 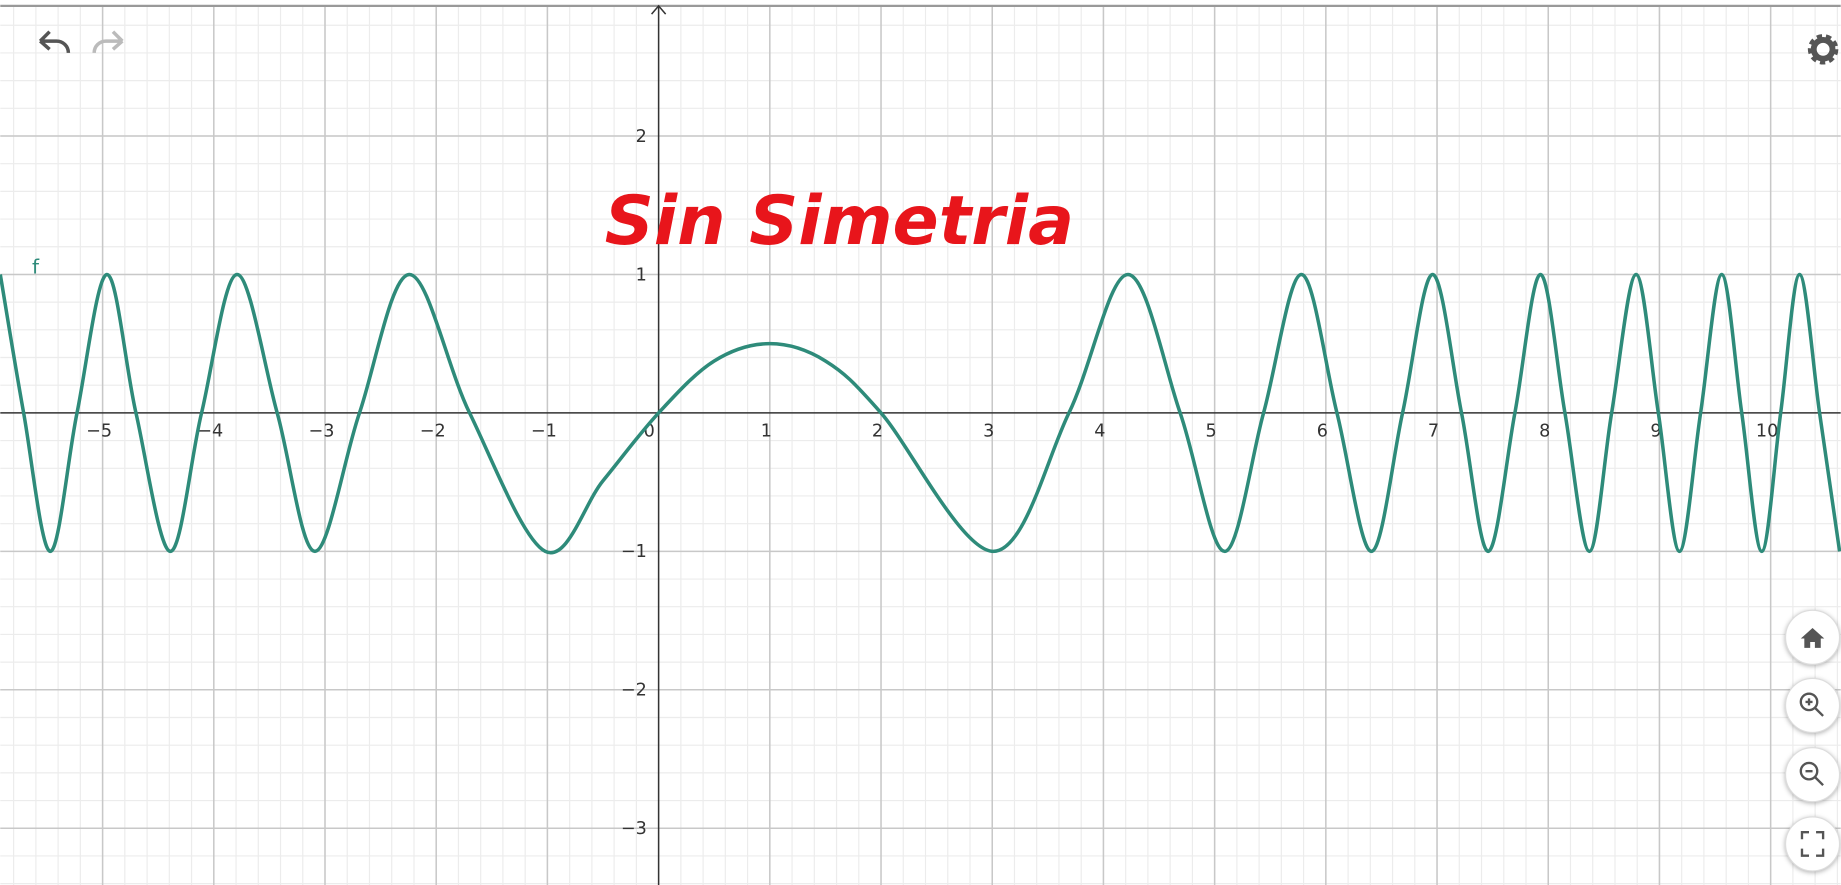 What do you see at coordinates (766, 431) in the screenshot?
I see `x-tick-label: 1` at bounding box center [766, 431].